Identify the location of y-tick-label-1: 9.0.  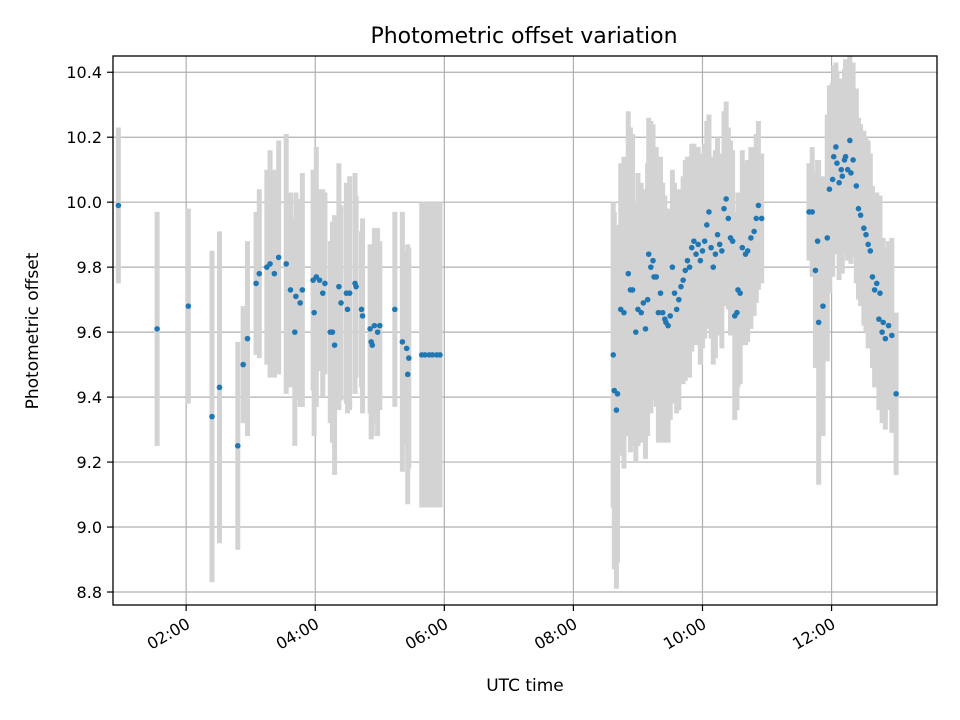
(89, 527).